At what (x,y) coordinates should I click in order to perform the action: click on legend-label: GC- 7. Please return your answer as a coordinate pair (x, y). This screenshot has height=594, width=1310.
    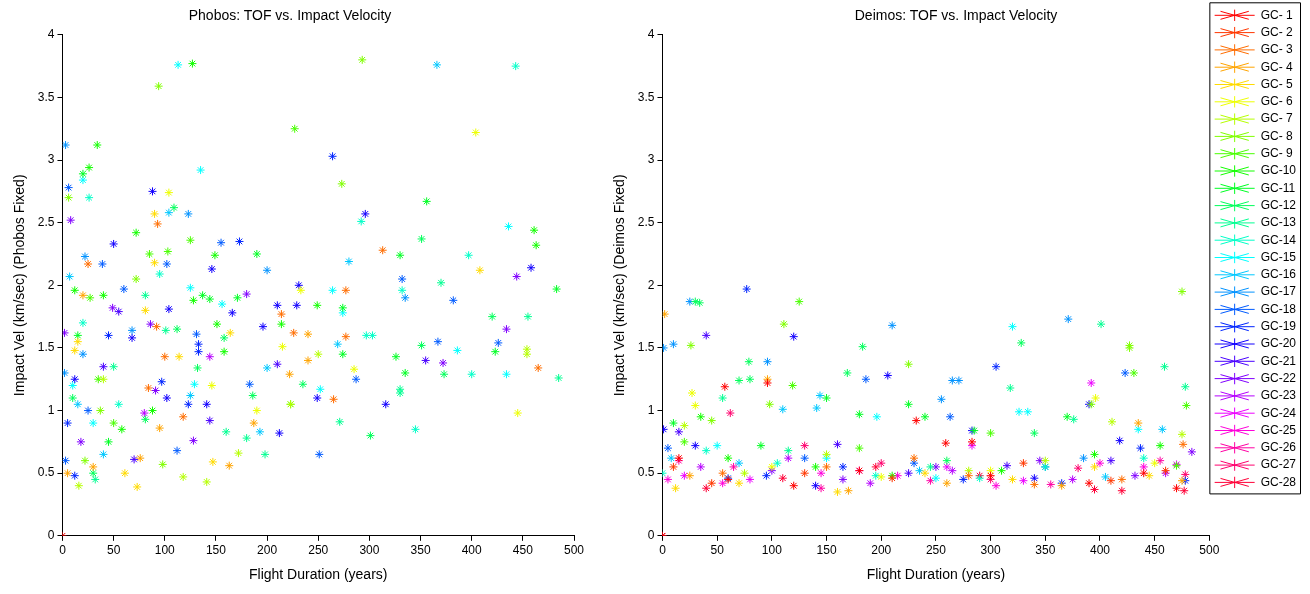
    Looking at the image, I should click on (1276, 118).